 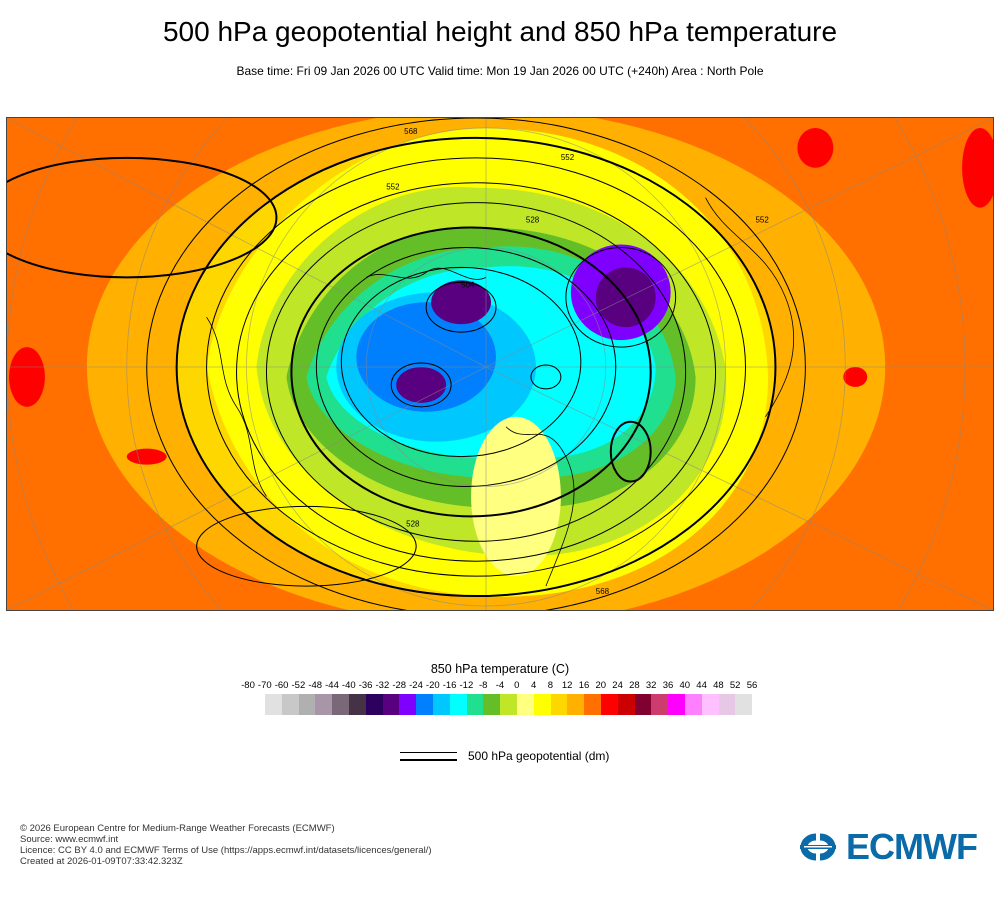 I want to click on colorbar-tick-label: -48, so click(x=315, y=685).